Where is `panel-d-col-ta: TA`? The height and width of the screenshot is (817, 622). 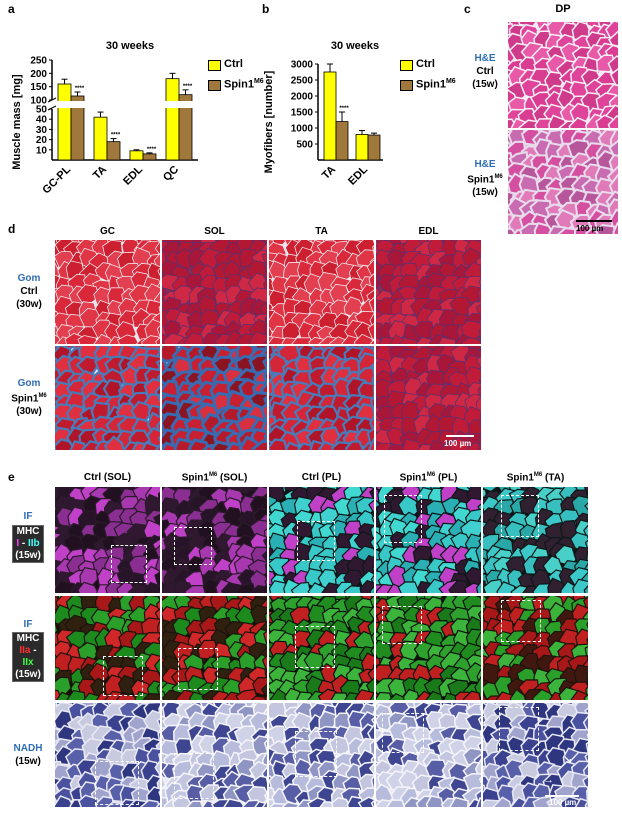 panel-d-col-ta: TA is located at coordinates (321, 231).